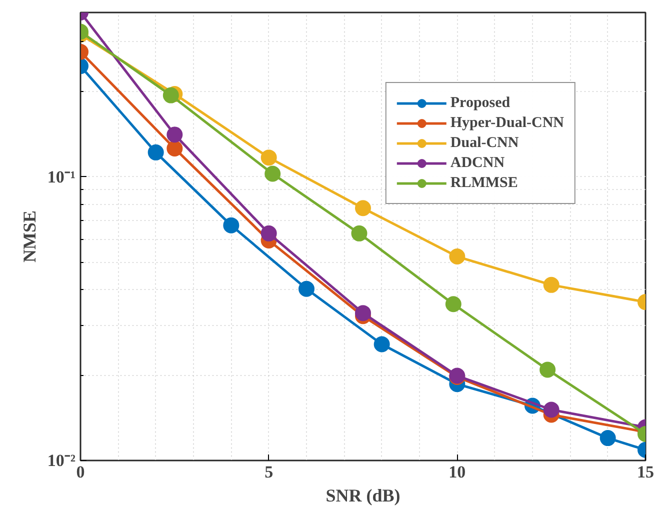 This screenshot has width=657, height=522. Describe the element at coordinates (61, 176) in the screenshot. I see `y-tick-label: 10⁻¹` at that location.